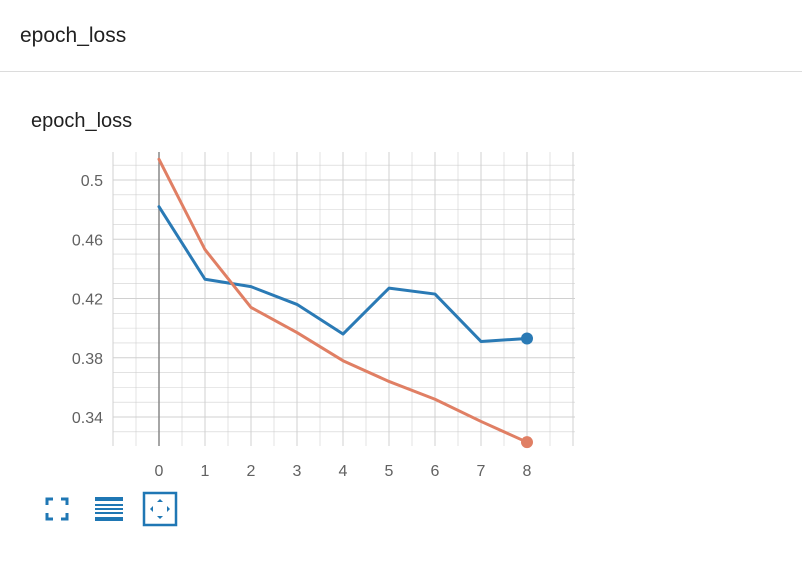 Image resolution: width=802 pixels, height=565 pixels. Describe the element at coordinates (343, 274) in the screenshot. I see `series-blue-line` at that location.